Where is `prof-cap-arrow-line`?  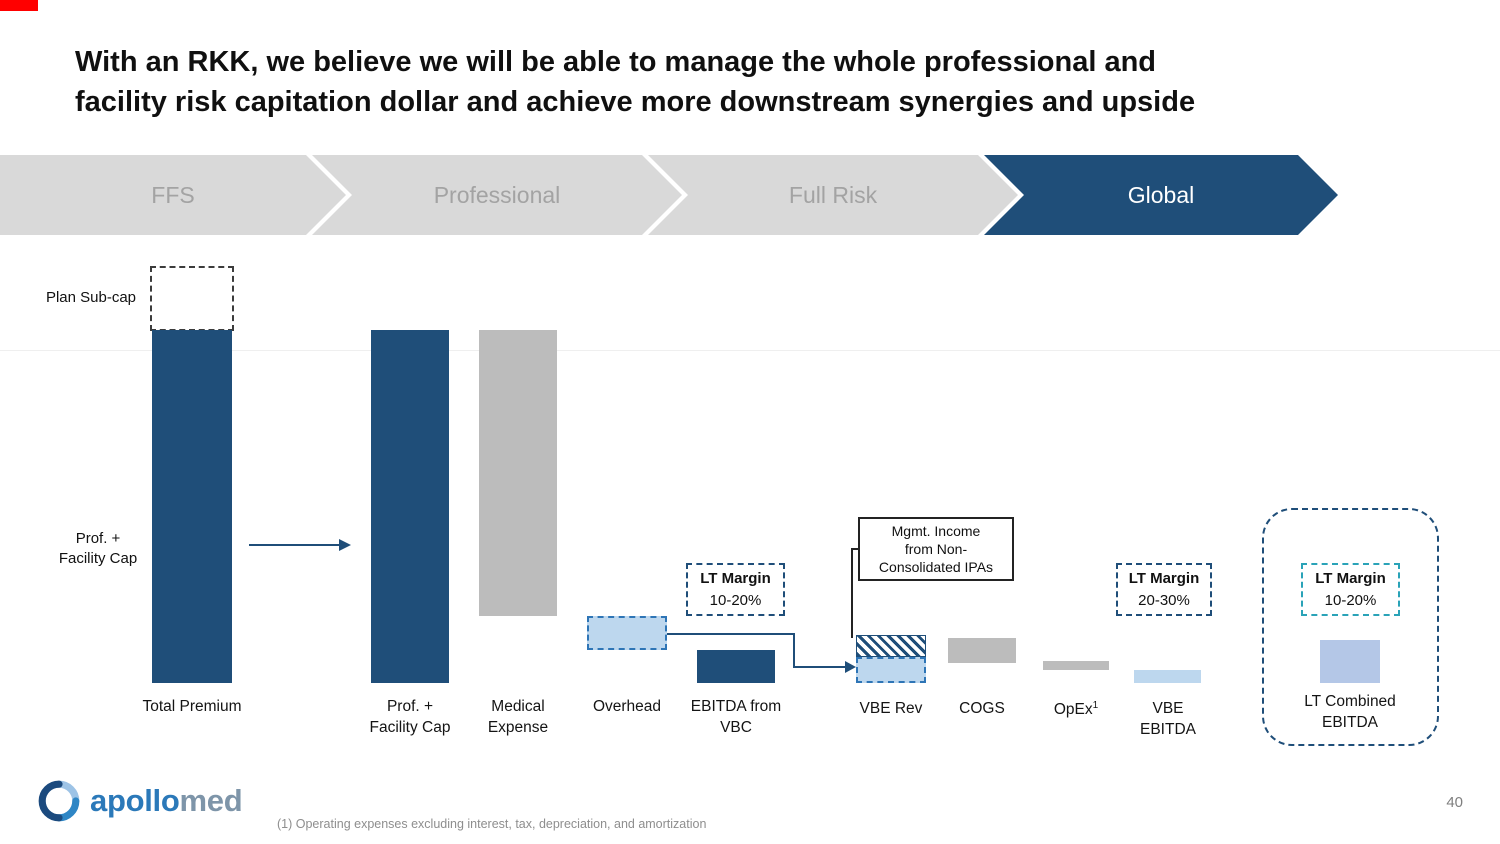 prof-cap-arrow-line is located at coordinates (294, 545).